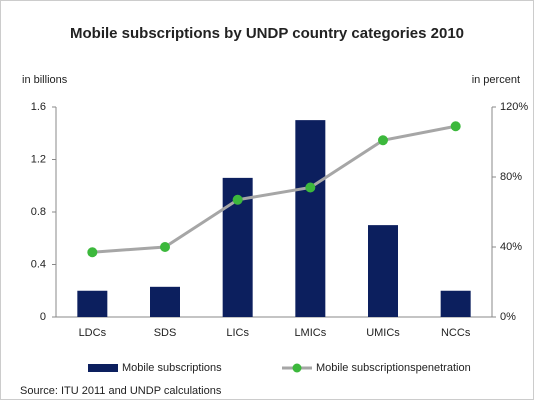 This screenshot has width=534, height=400. I want to click on x-tick-label: LICs, so click(237, 333).